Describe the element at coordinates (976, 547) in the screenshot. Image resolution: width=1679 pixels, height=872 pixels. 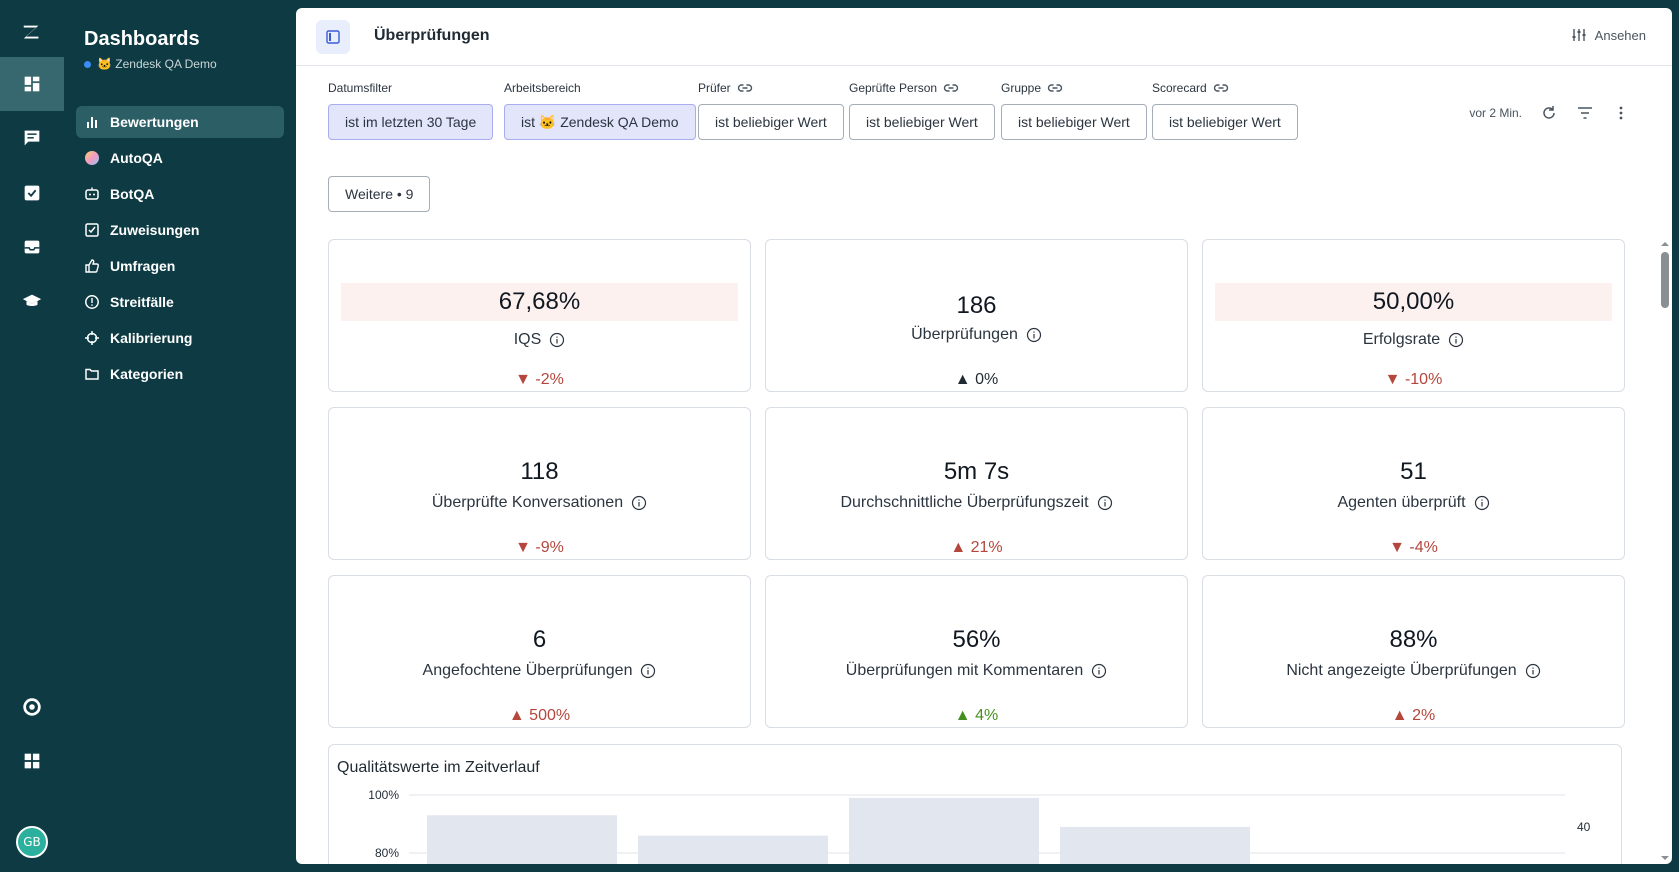
I see `metric-delta: ▲ 21%` at that location.